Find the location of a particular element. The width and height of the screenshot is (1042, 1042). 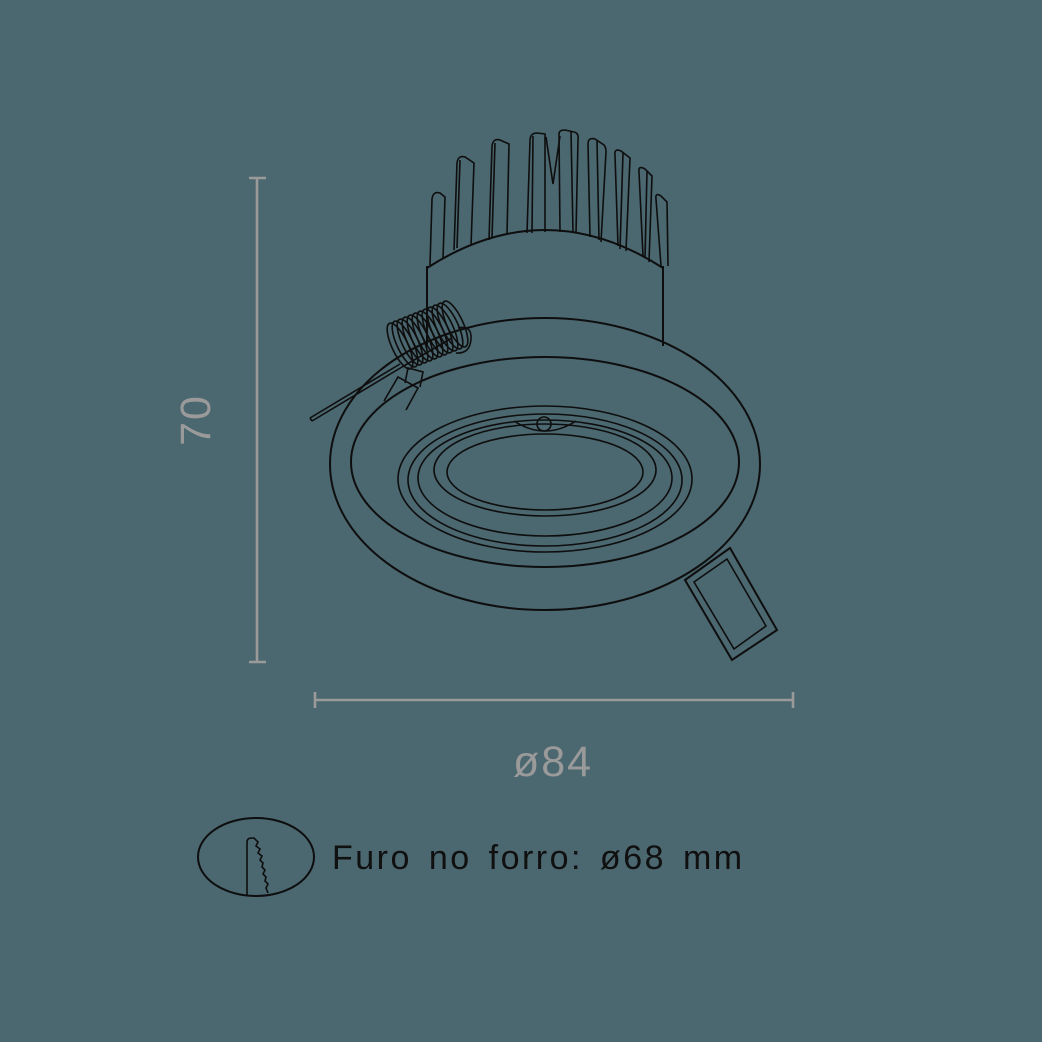

heatsink-fins is located at coordinates (549, 198).